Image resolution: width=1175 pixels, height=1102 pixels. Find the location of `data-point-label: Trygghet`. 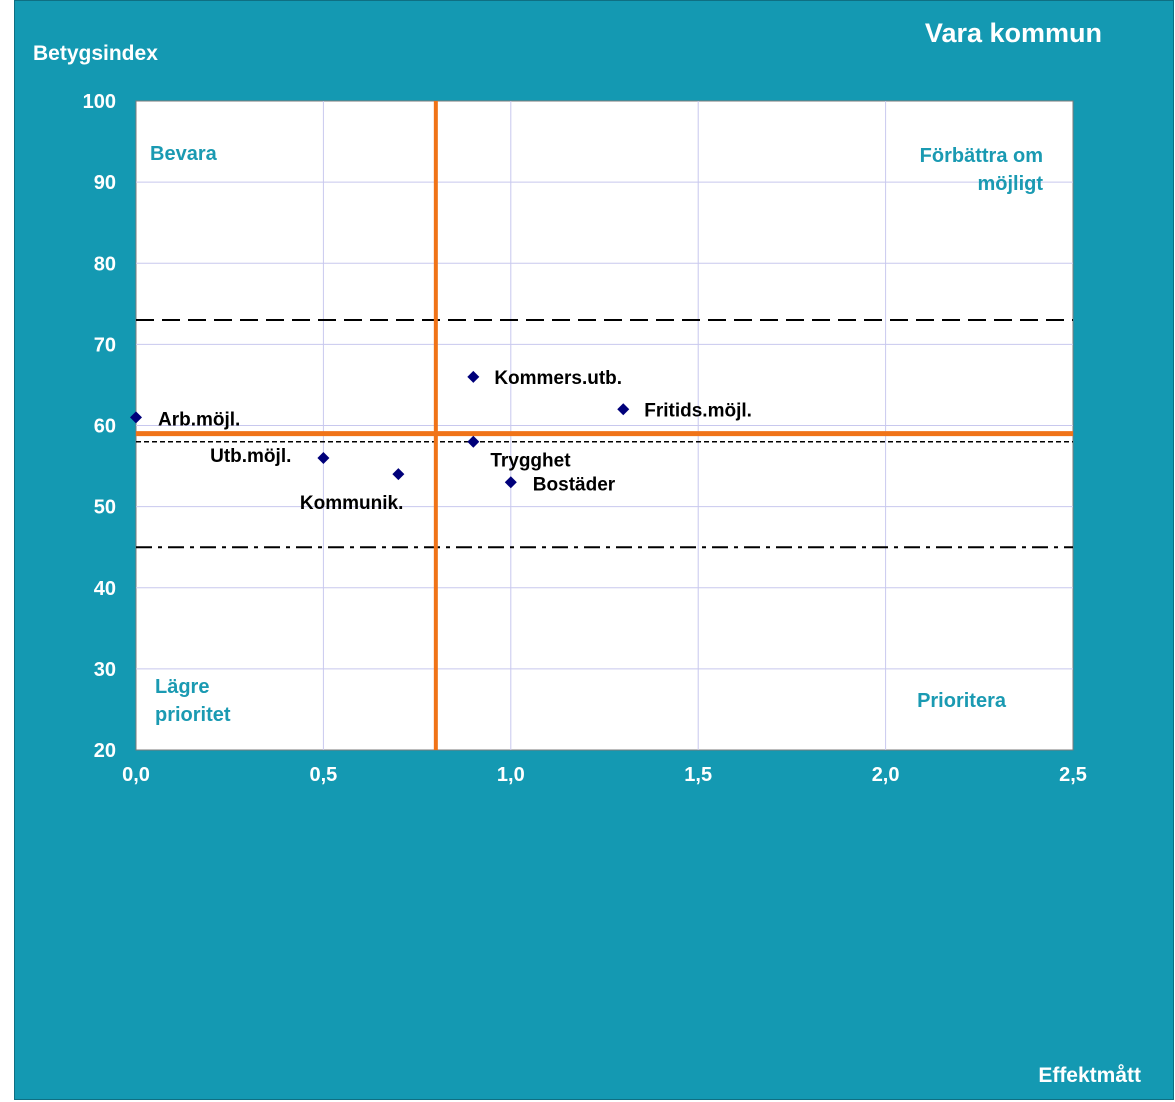

data-point-label: Trygghet is located at coordinates (530, 461).